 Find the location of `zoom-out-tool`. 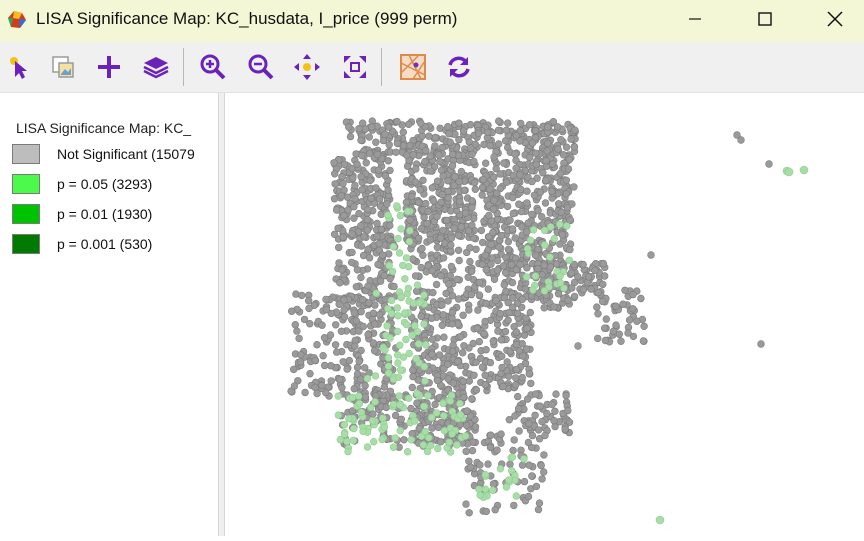

zoom-out-tool is located at coordinates (261, 67).